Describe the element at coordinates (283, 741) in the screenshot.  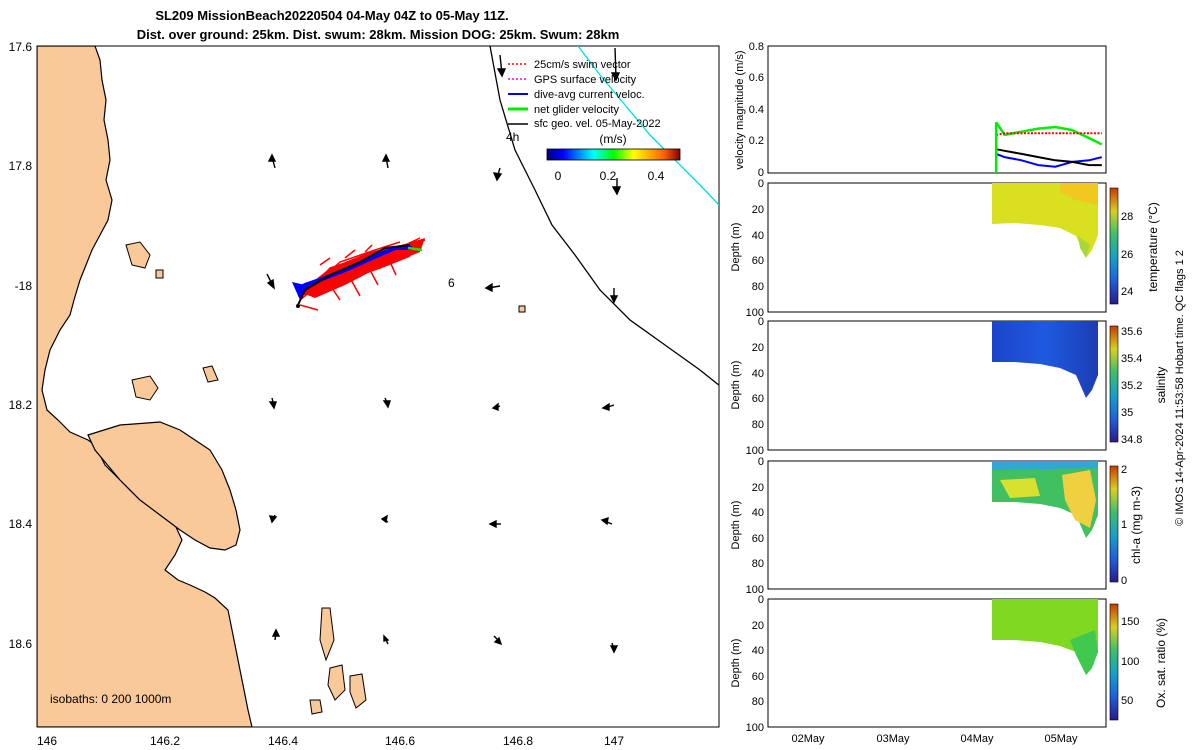
I see `map-x-tick-2: 146.4` at that location.